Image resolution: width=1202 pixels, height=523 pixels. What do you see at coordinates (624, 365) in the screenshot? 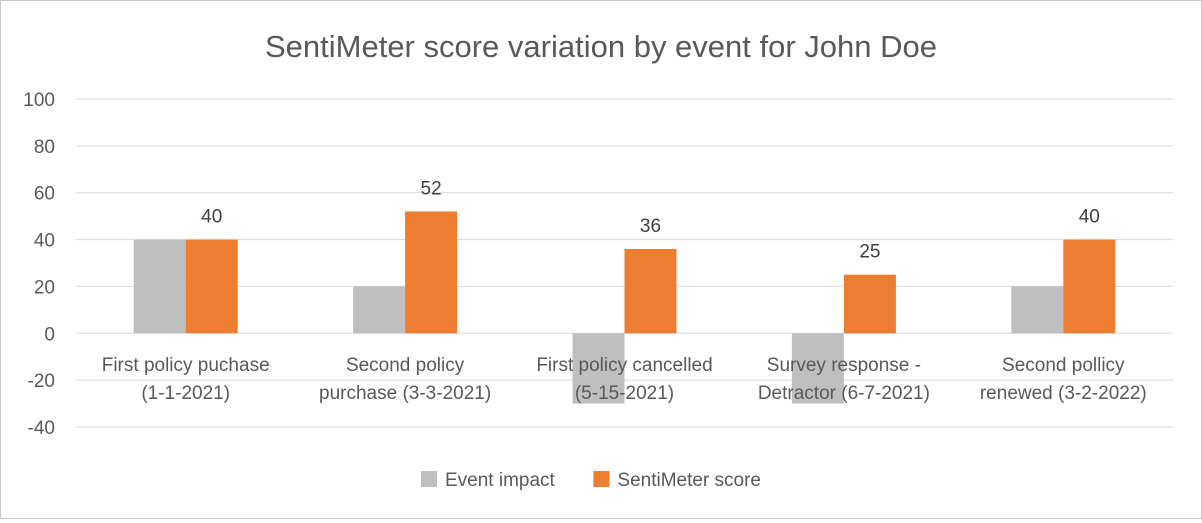
I see `x-category-label: First policy cancelled` at bounding box center [624, 365].